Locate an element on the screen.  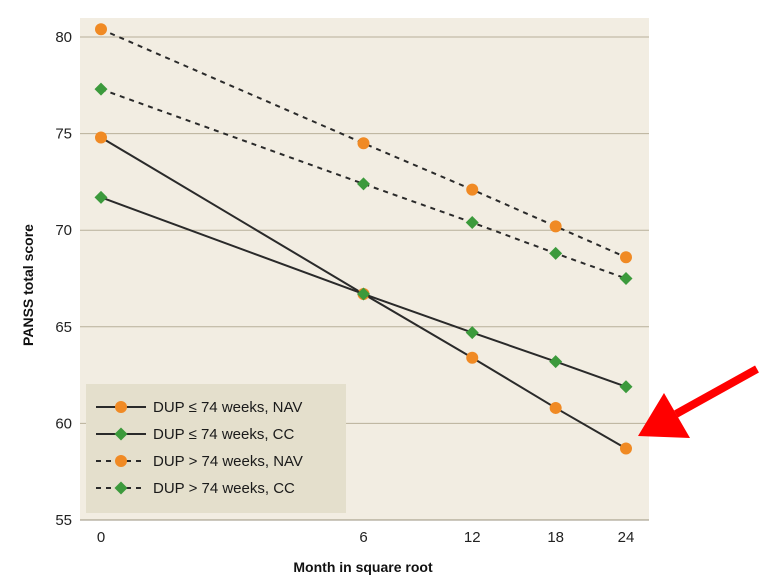
legend-box is located at coordinates (216, 448).